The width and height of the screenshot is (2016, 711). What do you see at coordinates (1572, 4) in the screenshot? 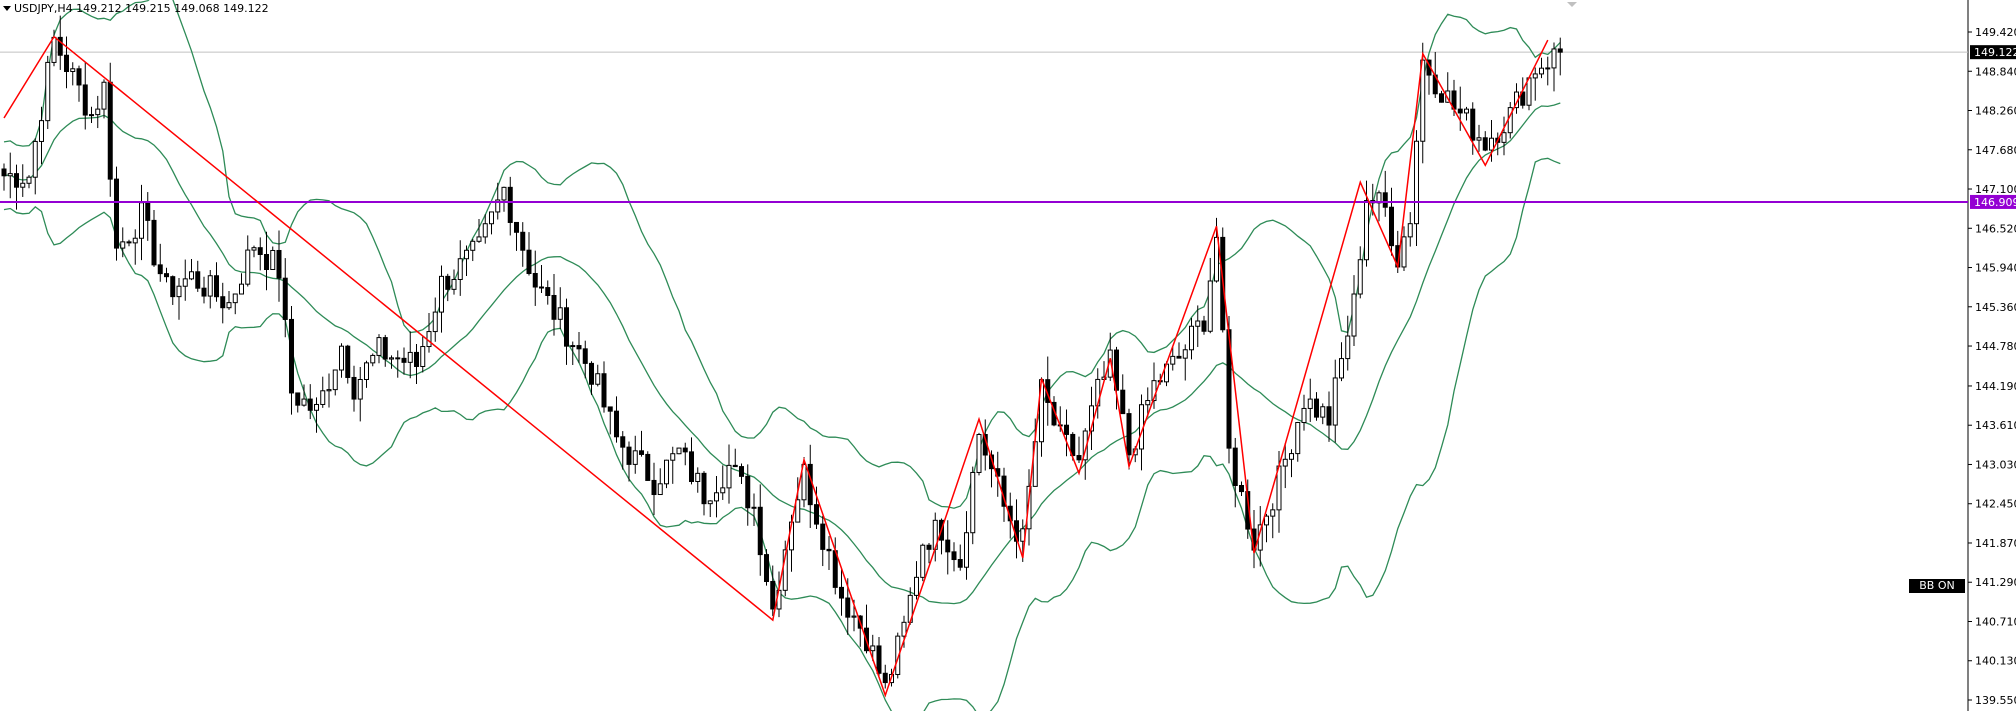
I see `chart-shift-icon` at bounding box center [1572, 4].